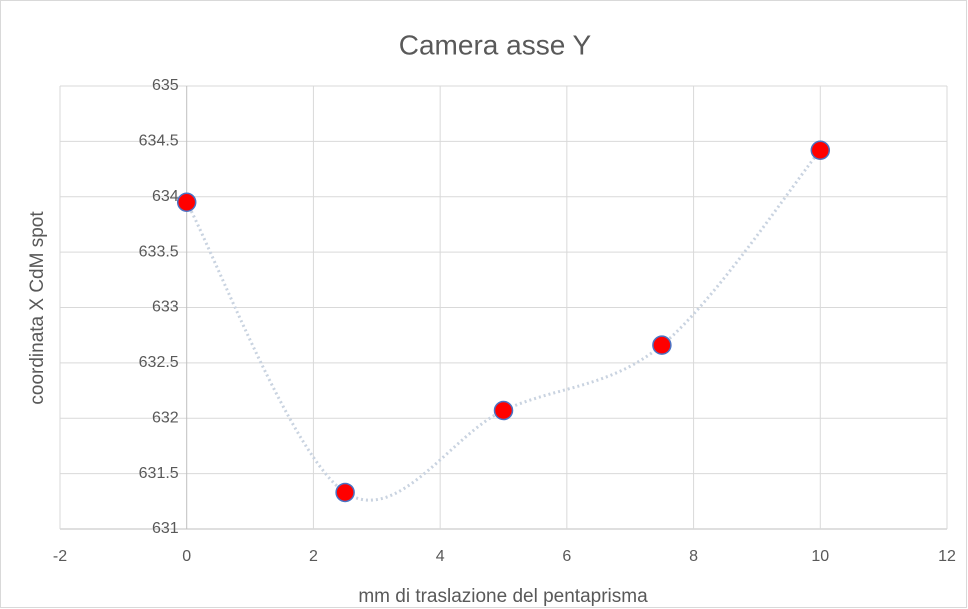 The width and height of the screenshot is (968, 609). Describe the element at coordinates (495, 44) in the screenshot. I see `chart-title: Camera asse Y` at that location.